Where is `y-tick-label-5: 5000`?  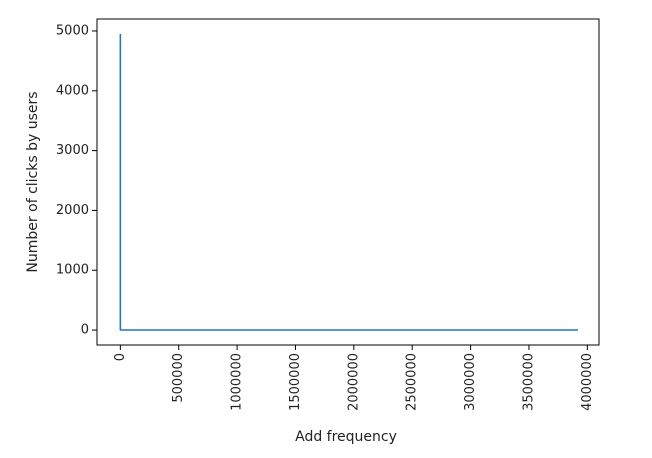 y-tick-label-5: 5000 is located at coordinates (72, 30).